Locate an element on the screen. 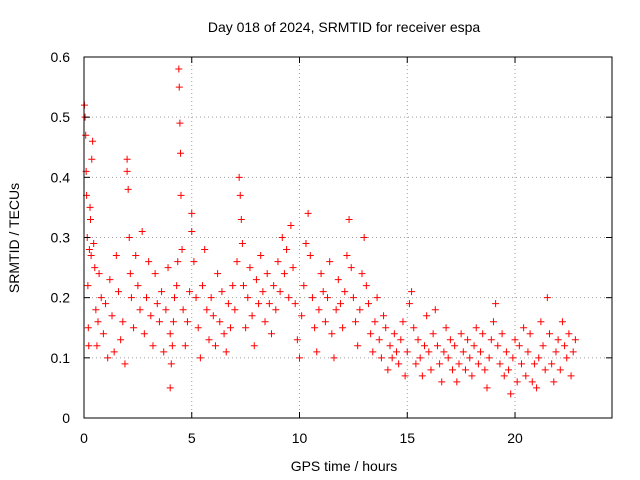  y-tick-label: 0 is located at coordinates (66, 418).